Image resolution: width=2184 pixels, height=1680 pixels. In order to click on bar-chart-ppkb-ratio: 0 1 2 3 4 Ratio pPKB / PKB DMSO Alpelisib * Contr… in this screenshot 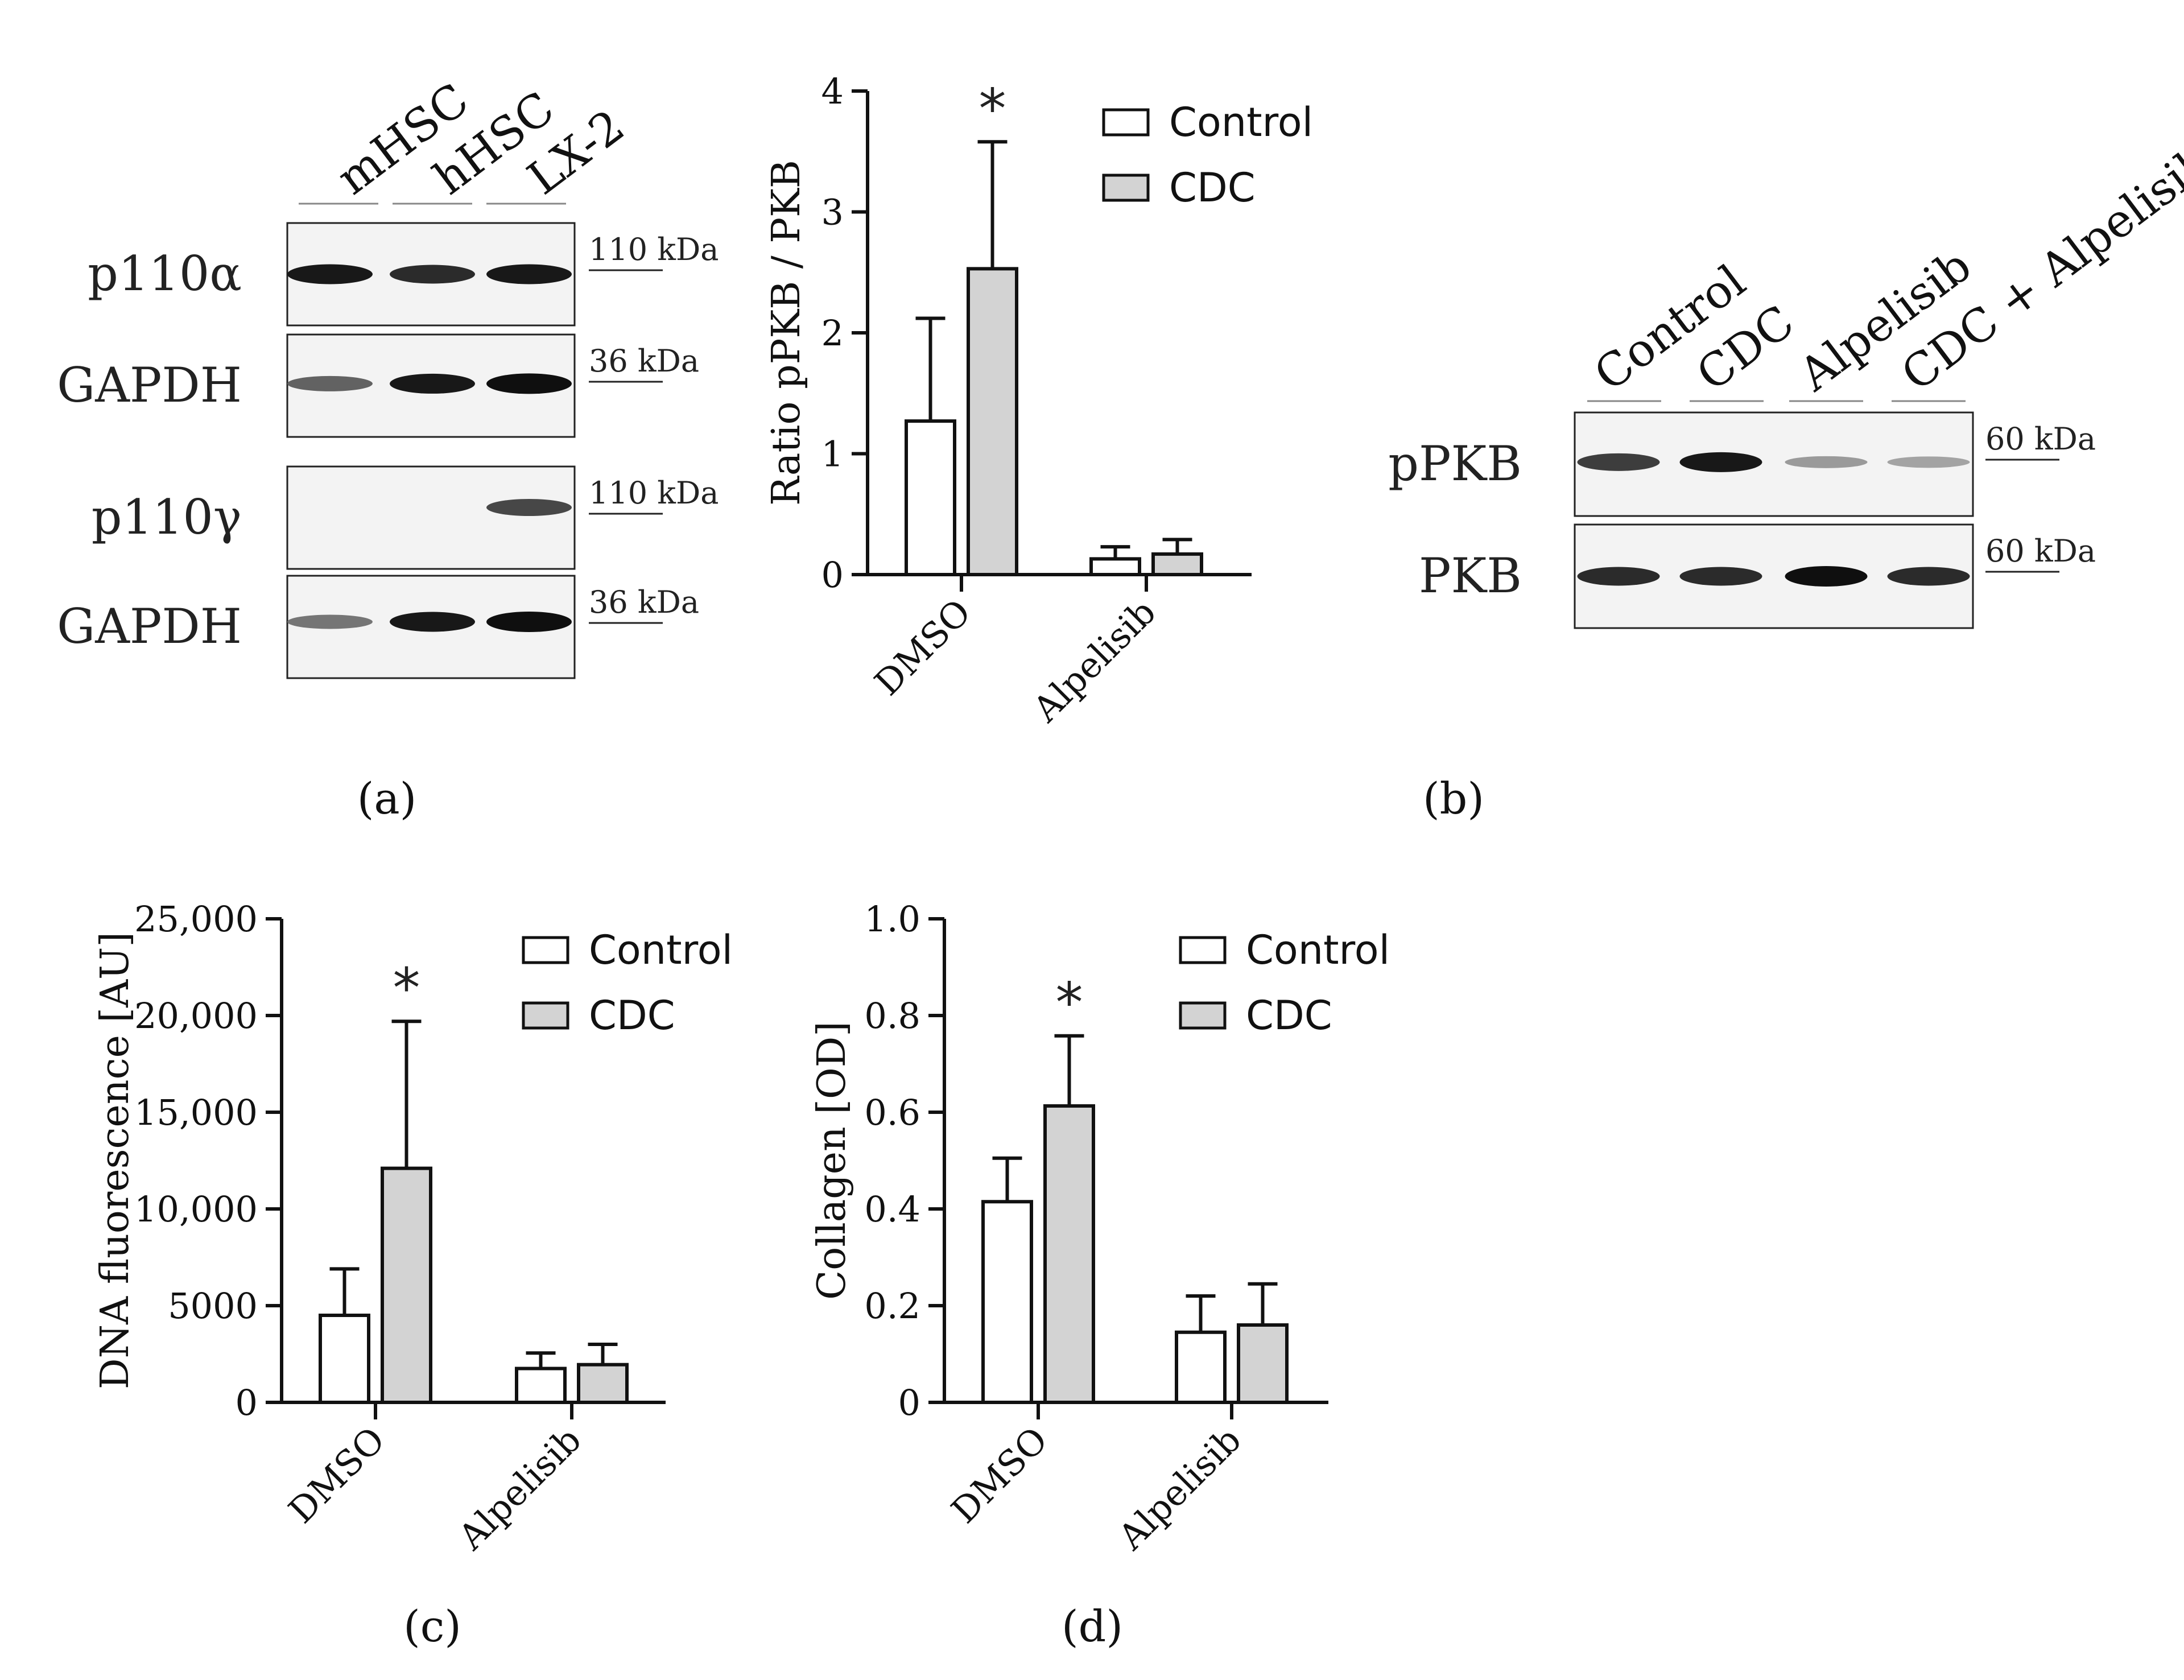, I will do `click(1038, 400)`.